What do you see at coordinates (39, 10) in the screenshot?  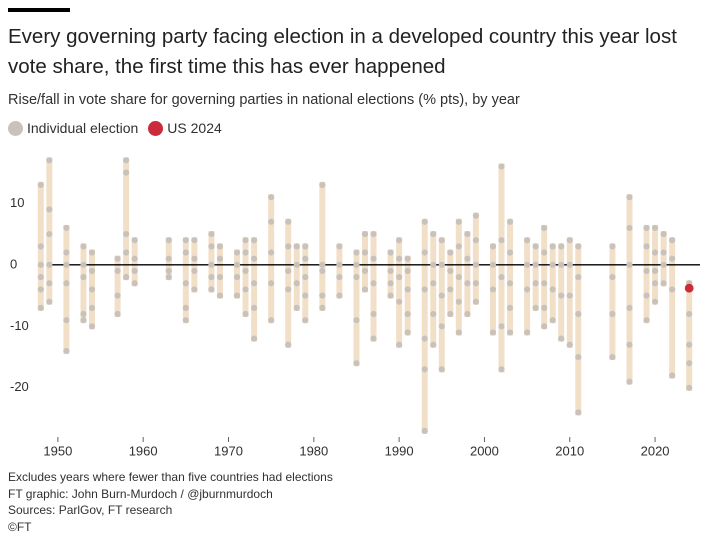 I see `top-bar` at bounding box center [39, 10].